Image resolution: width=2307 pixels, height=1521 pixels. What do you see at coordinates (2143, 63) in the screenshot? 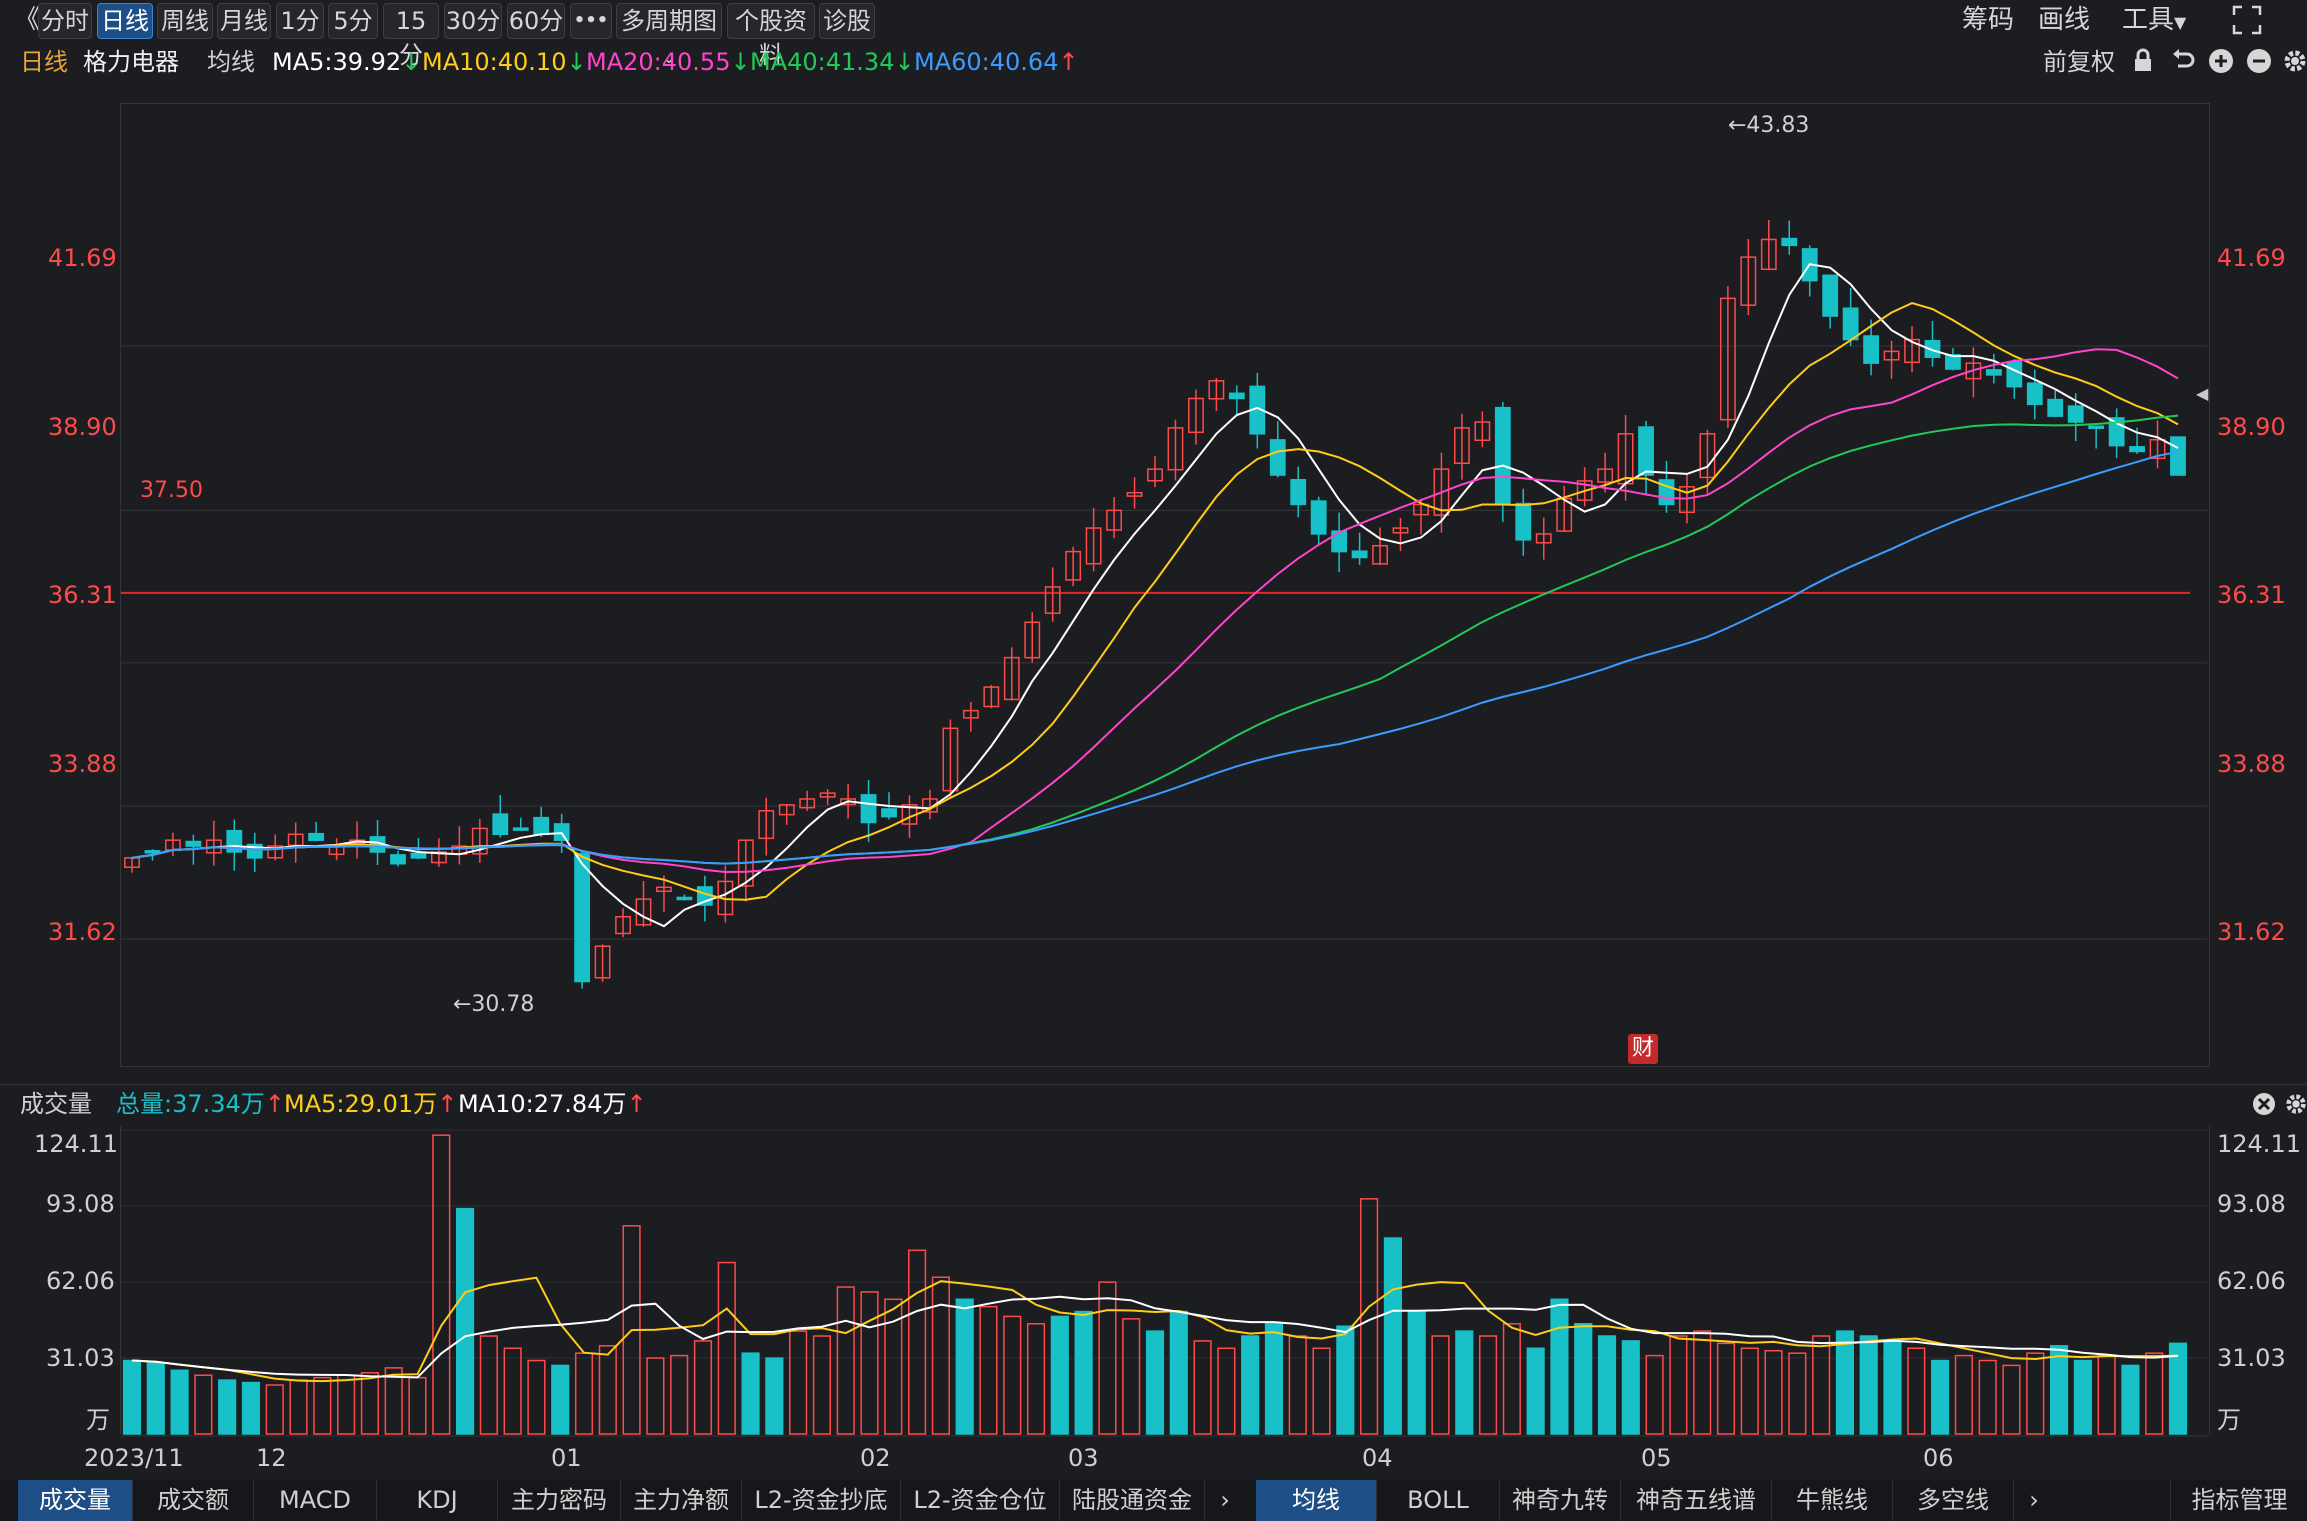
I see `lock-icon` at bounding box center [2143, 63].